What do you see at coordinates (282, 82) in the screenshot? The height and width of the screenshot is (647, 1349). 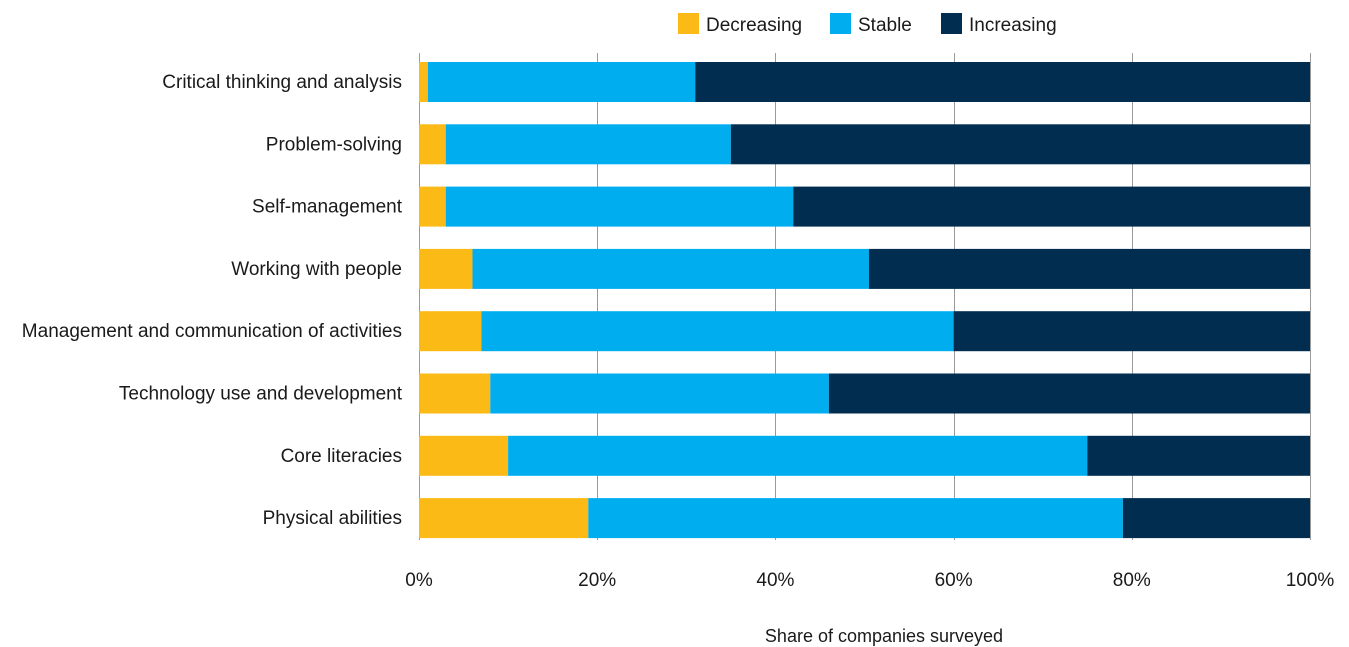 I see `category-label: Critical thinking and analysis` at bounding box center [282, 82].